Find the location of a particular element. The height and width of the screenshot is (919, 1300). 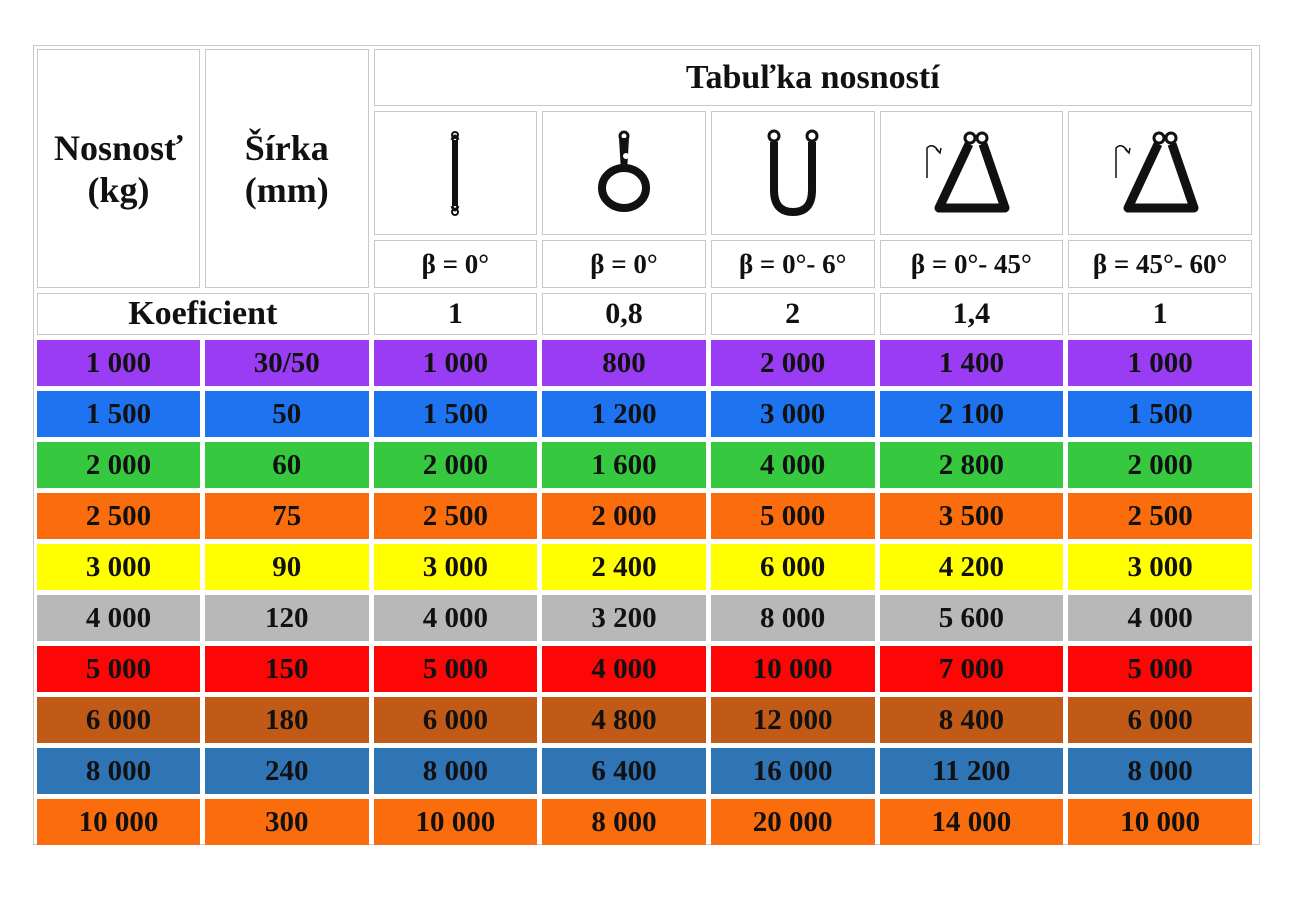

width-cell: 240 is located at coordinates (286, 771).